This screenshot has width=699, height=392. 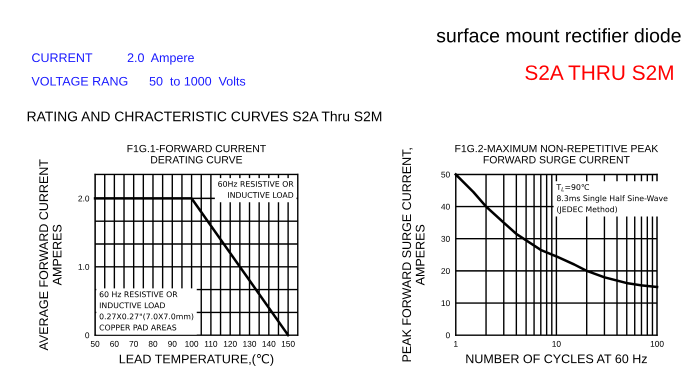 What do you see at coordinates (113, 59) in the screenshot?
I see `text: CURRENT 2.0 Ampere` at bounding box center [113, 59].